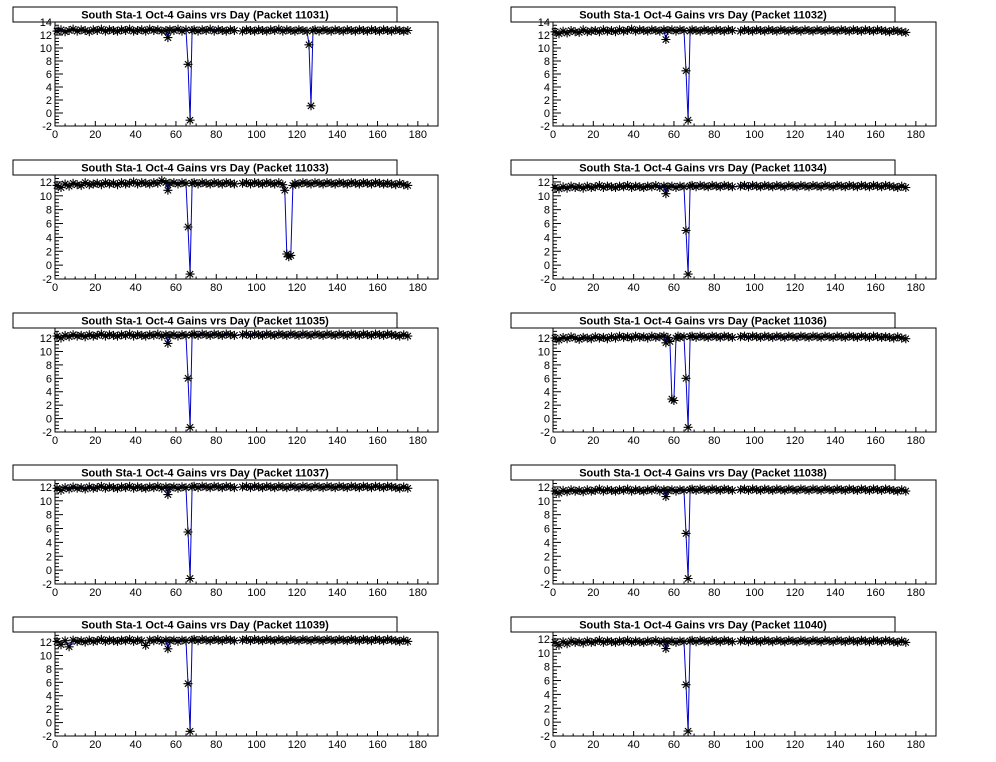 The height and width of the screenshot is (762, 996). What do you see at coordinates (49, 420) in the screenshot?
I see `y-tick-label: 0` at bounding box center [49, 420].